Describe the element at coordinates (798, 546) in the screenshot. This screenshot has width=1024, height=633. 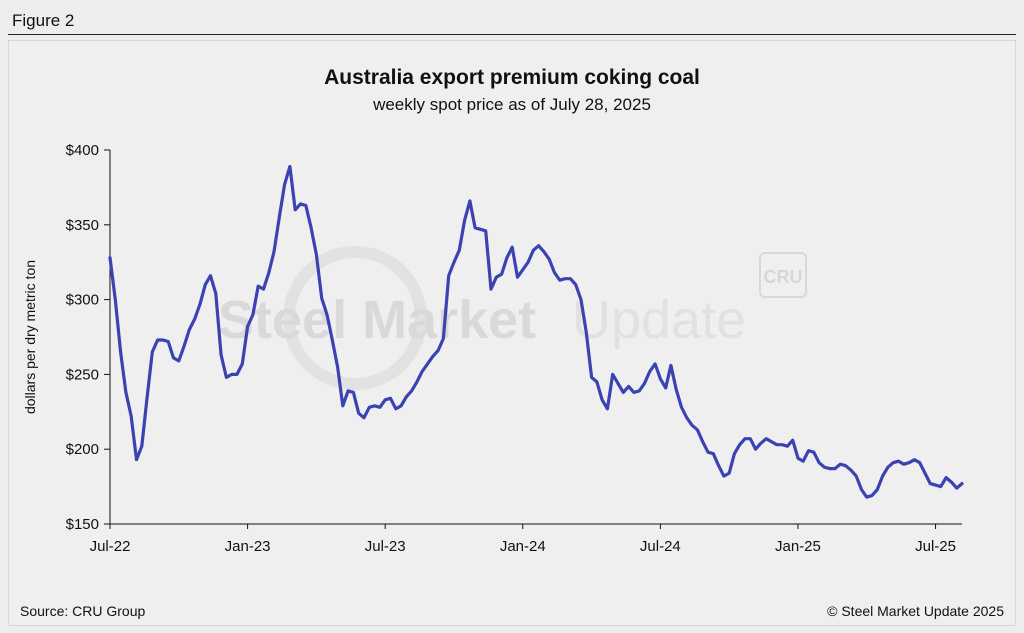
I see `x-tick-label: Jan-25` at that location.